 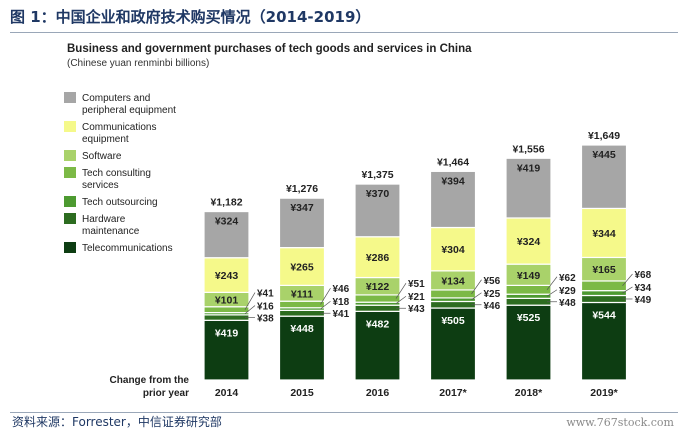 What do you see at coordinates (138, 63) in the screenshot?
I see `chart-subtitle: (Chinese yuan renminbi billions)` at bounding box center [138, 63].